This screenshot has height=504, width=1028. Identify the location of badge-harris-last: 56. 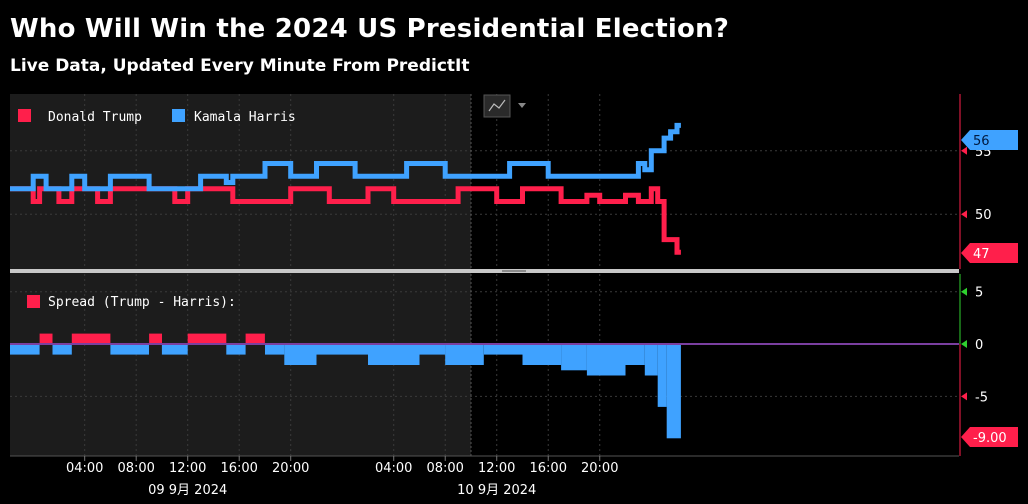
(989, 140).